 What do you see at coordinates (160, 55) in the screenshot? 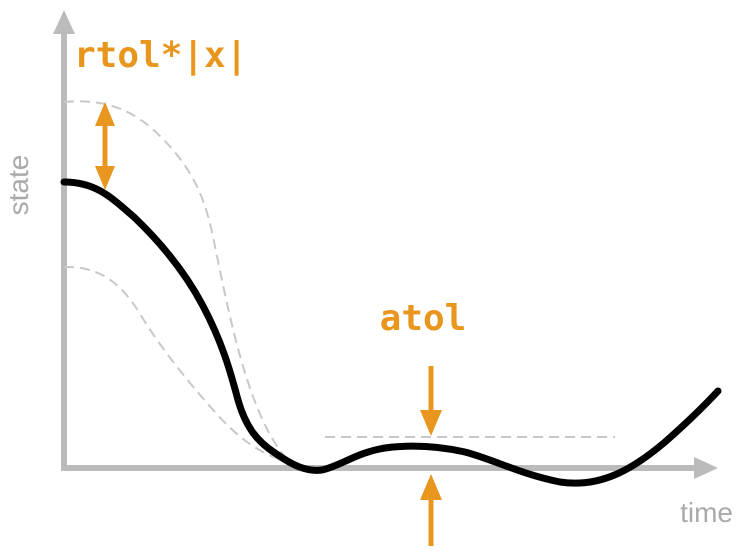
I see `rtol-label: rtol*|x|` at bounding box center [160, 55].